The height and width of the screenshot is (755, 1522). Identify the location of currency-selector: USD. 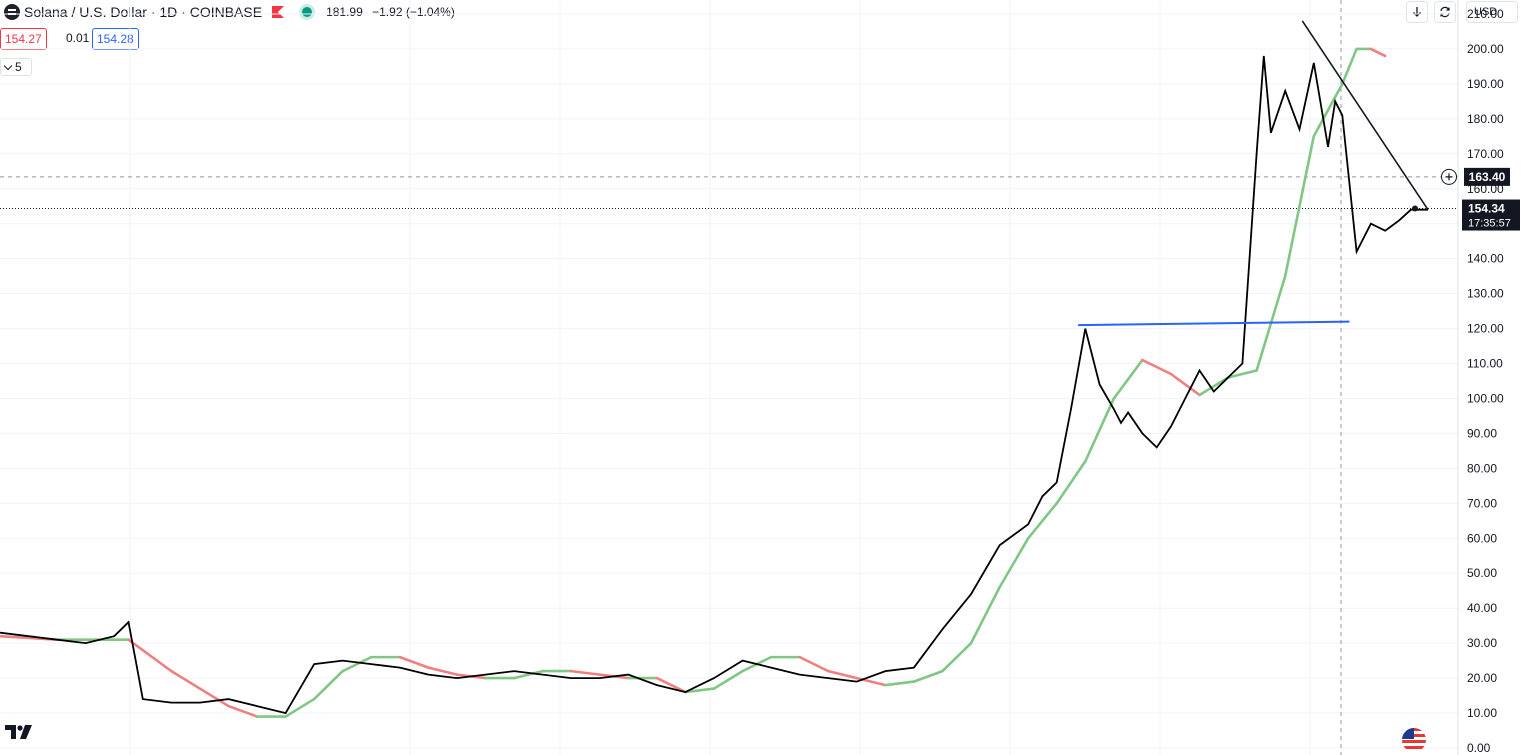
(1492, 12).